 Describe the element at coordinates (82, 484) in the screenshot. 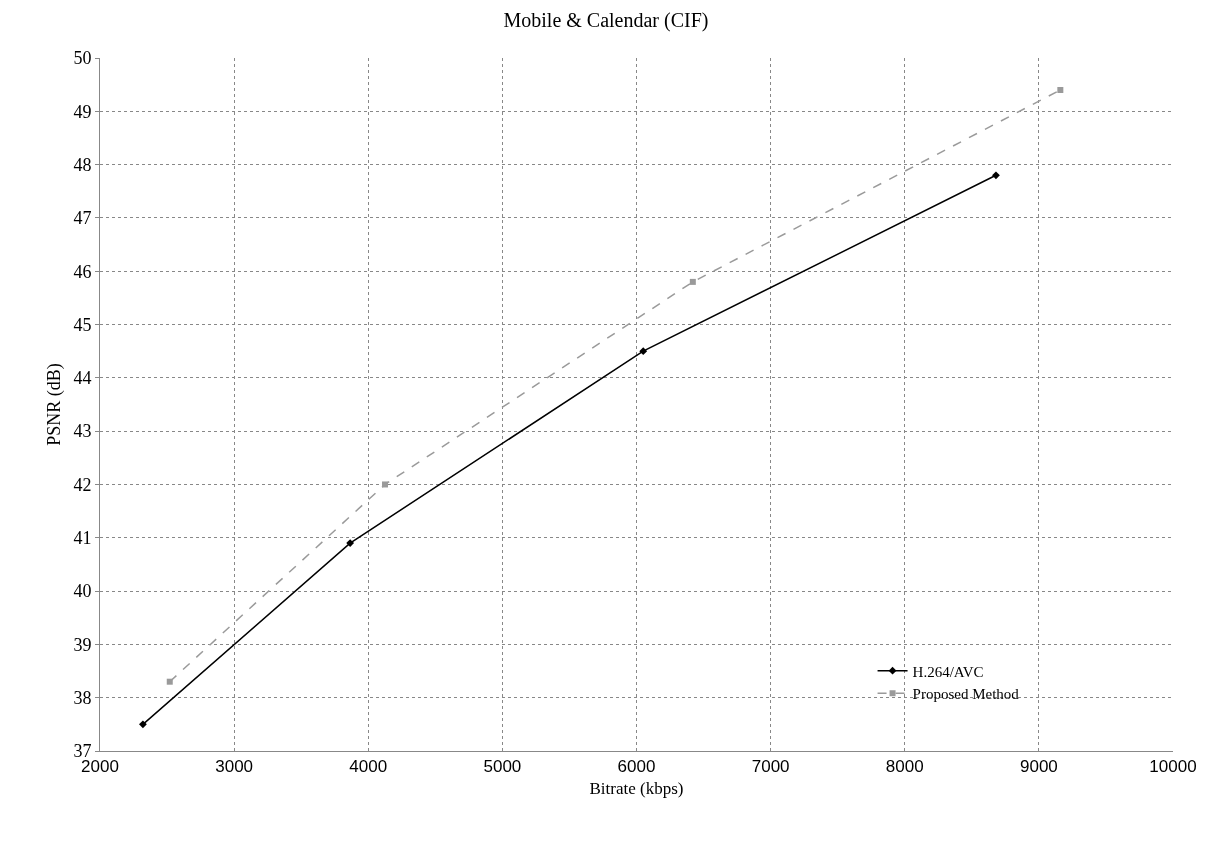

I see `y-tick-label: 42` at that location.